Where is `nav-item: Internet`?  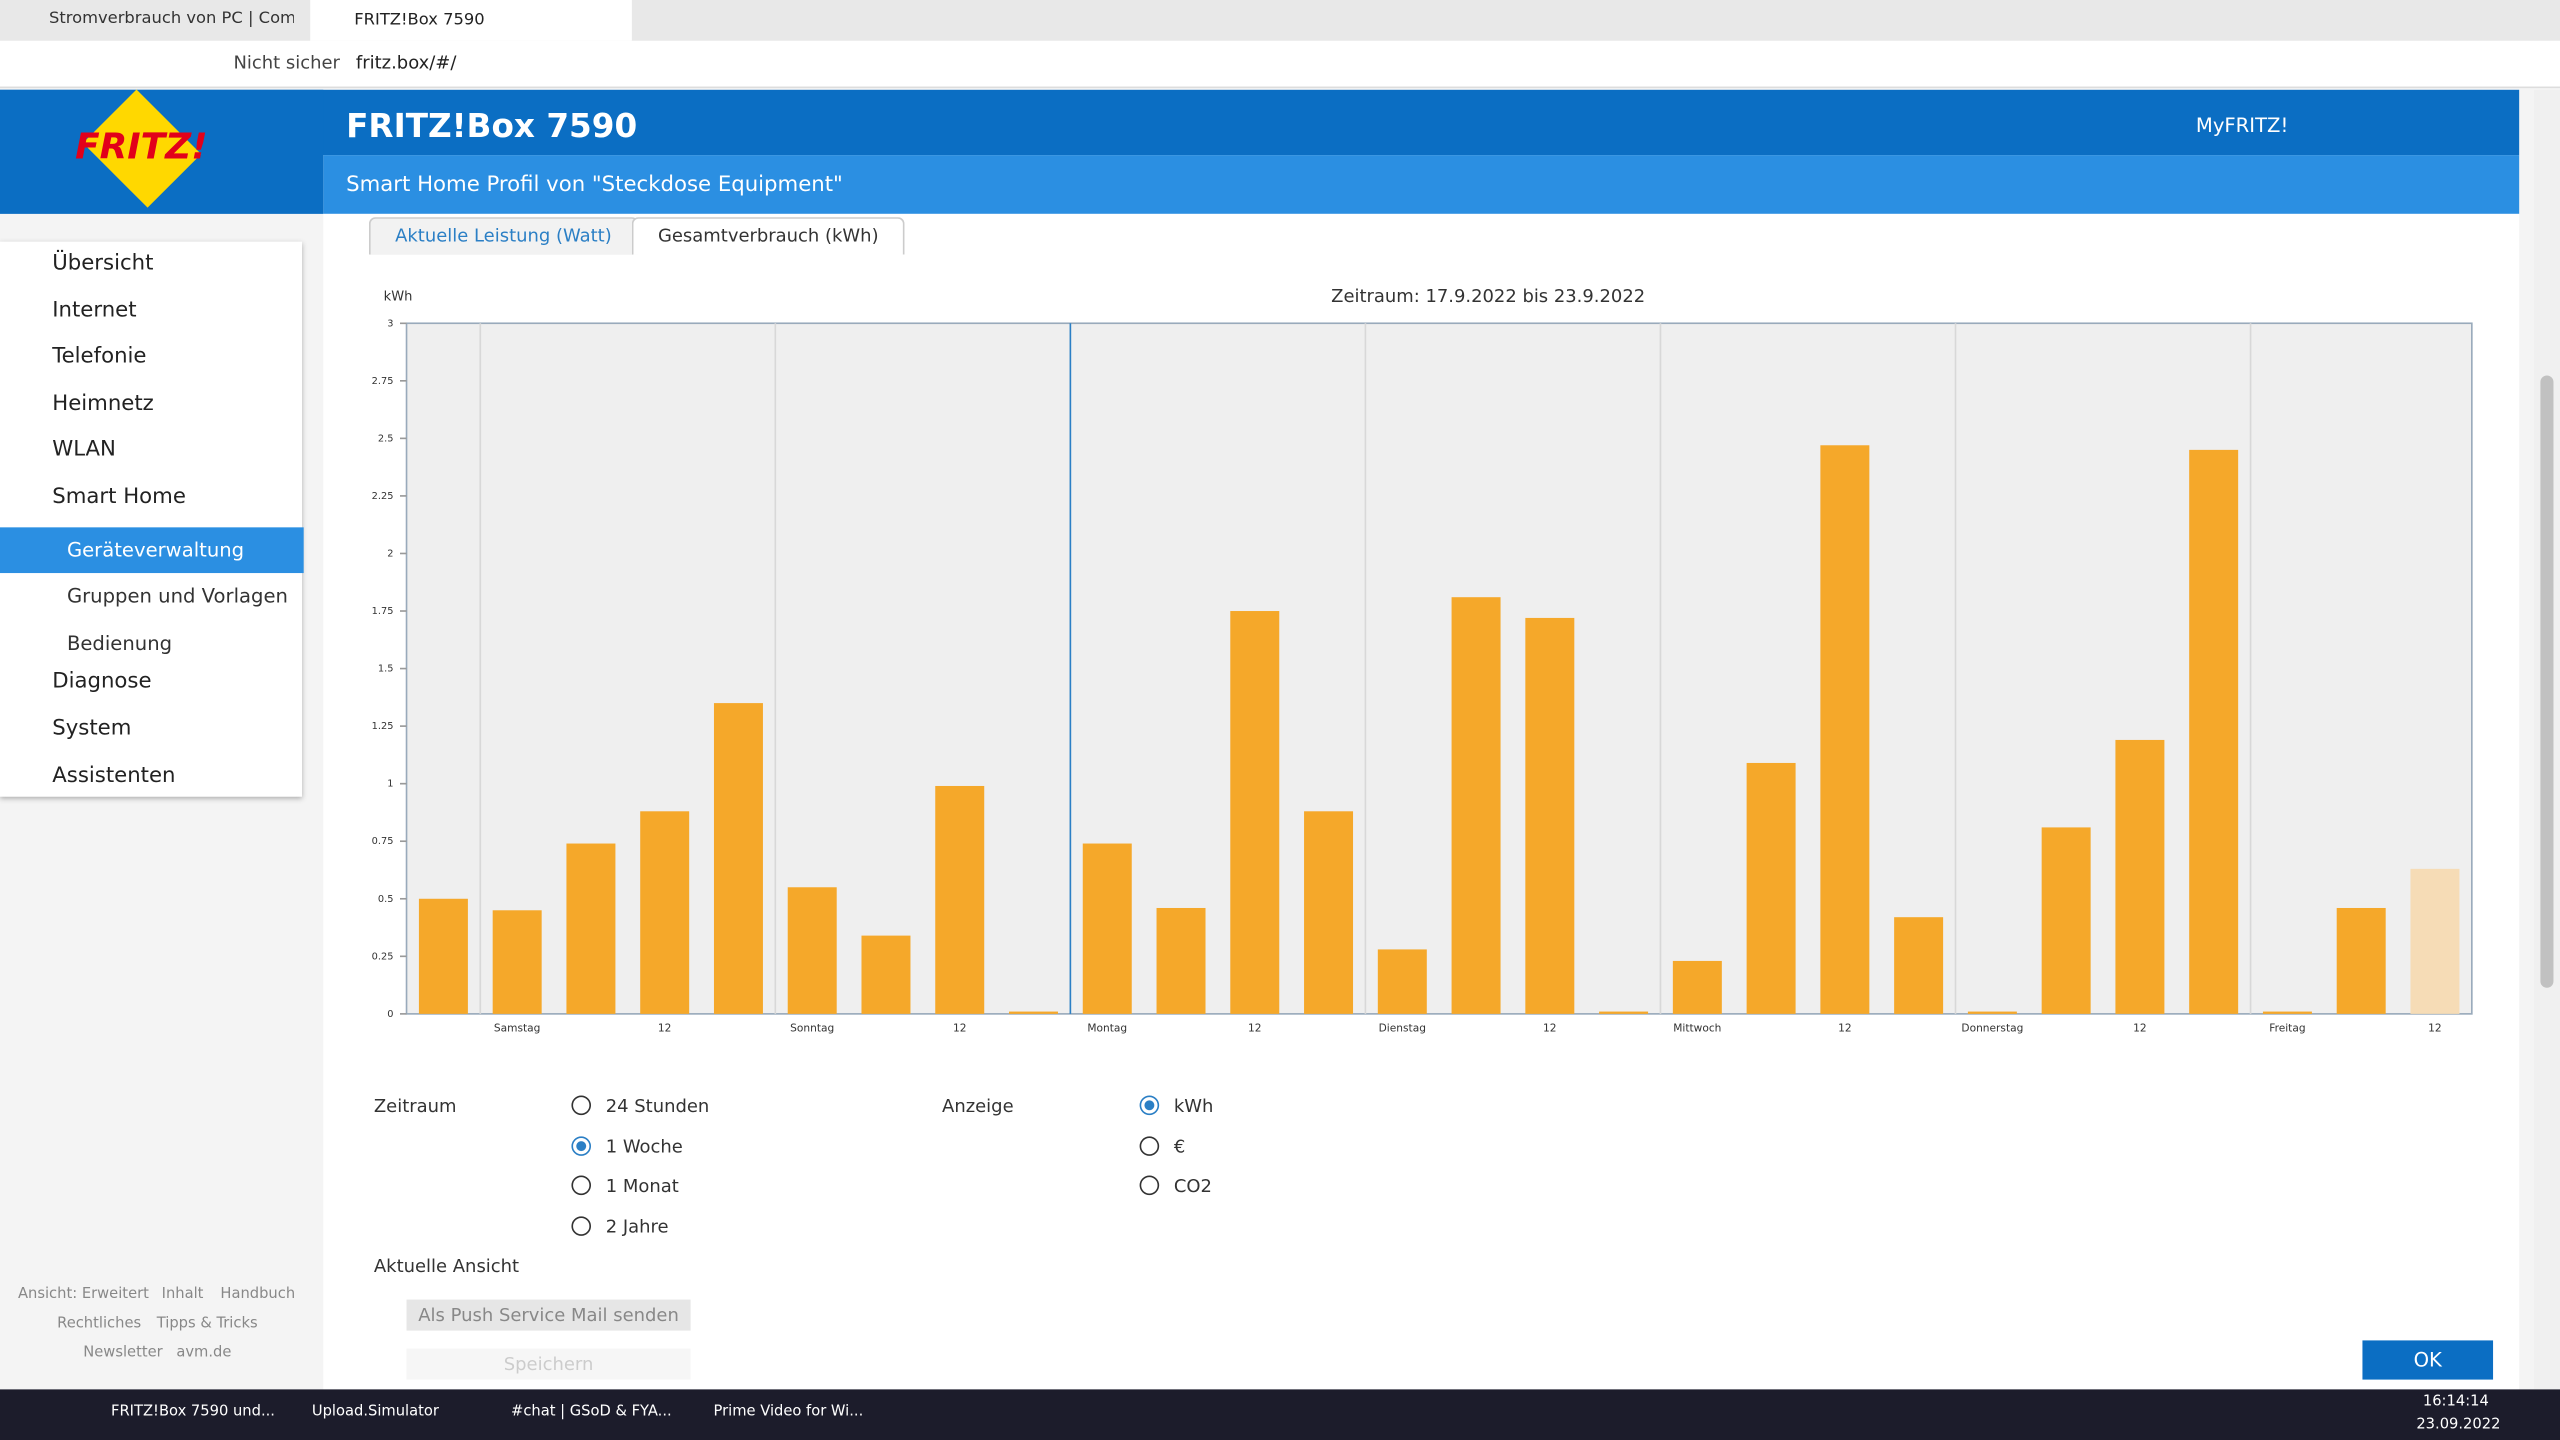 nav-item: Internet is located at coordinates (94, 310).